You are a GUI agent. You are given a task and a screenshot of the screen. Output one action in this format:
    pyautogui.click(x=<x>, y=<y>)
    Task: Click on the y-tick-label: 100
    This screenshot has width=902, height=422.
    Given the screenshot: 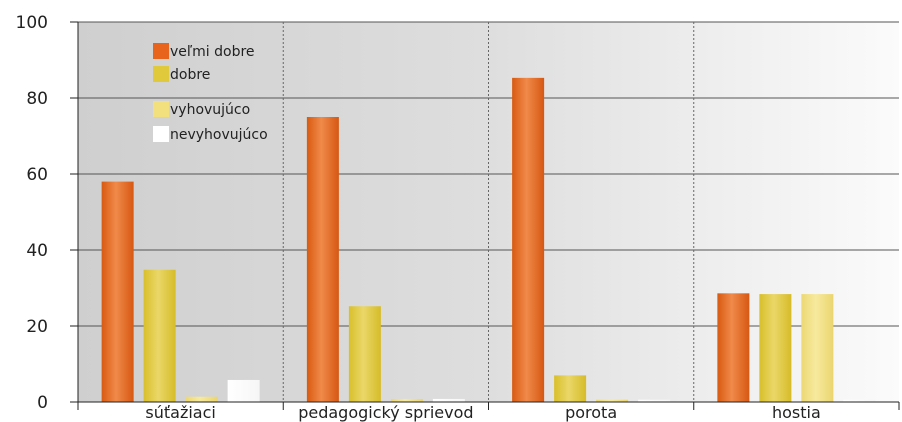 What is the action you would take?
    pyautogui.click(x=32, y=23)
    